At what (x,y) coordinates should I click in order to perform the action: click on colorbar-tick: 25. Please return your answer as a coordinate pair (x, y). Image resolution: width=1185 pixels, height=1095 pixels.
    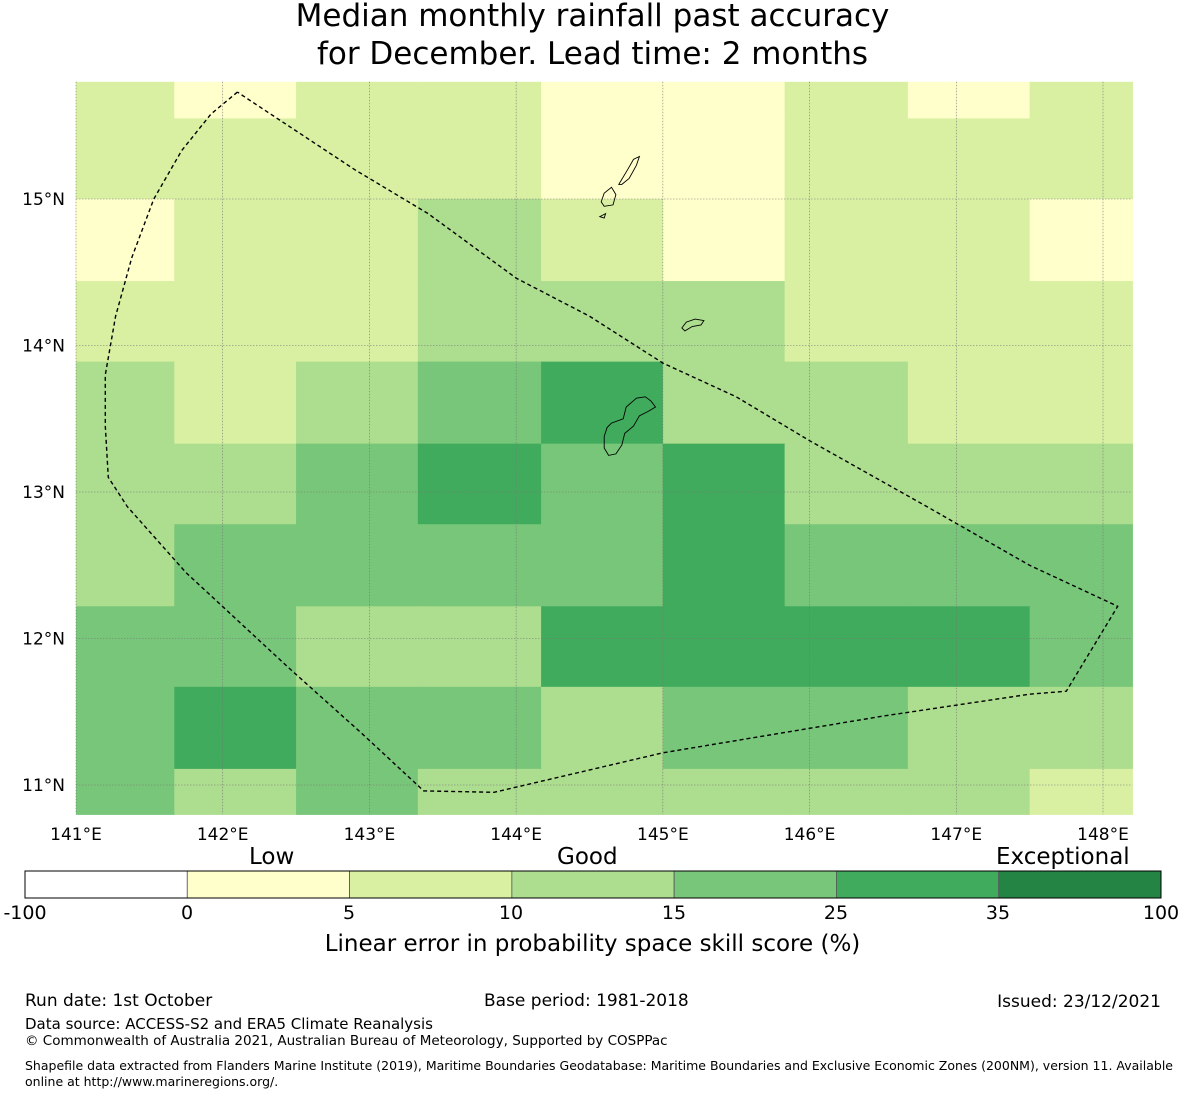
    Looking at the image, I should click on (836, 913).